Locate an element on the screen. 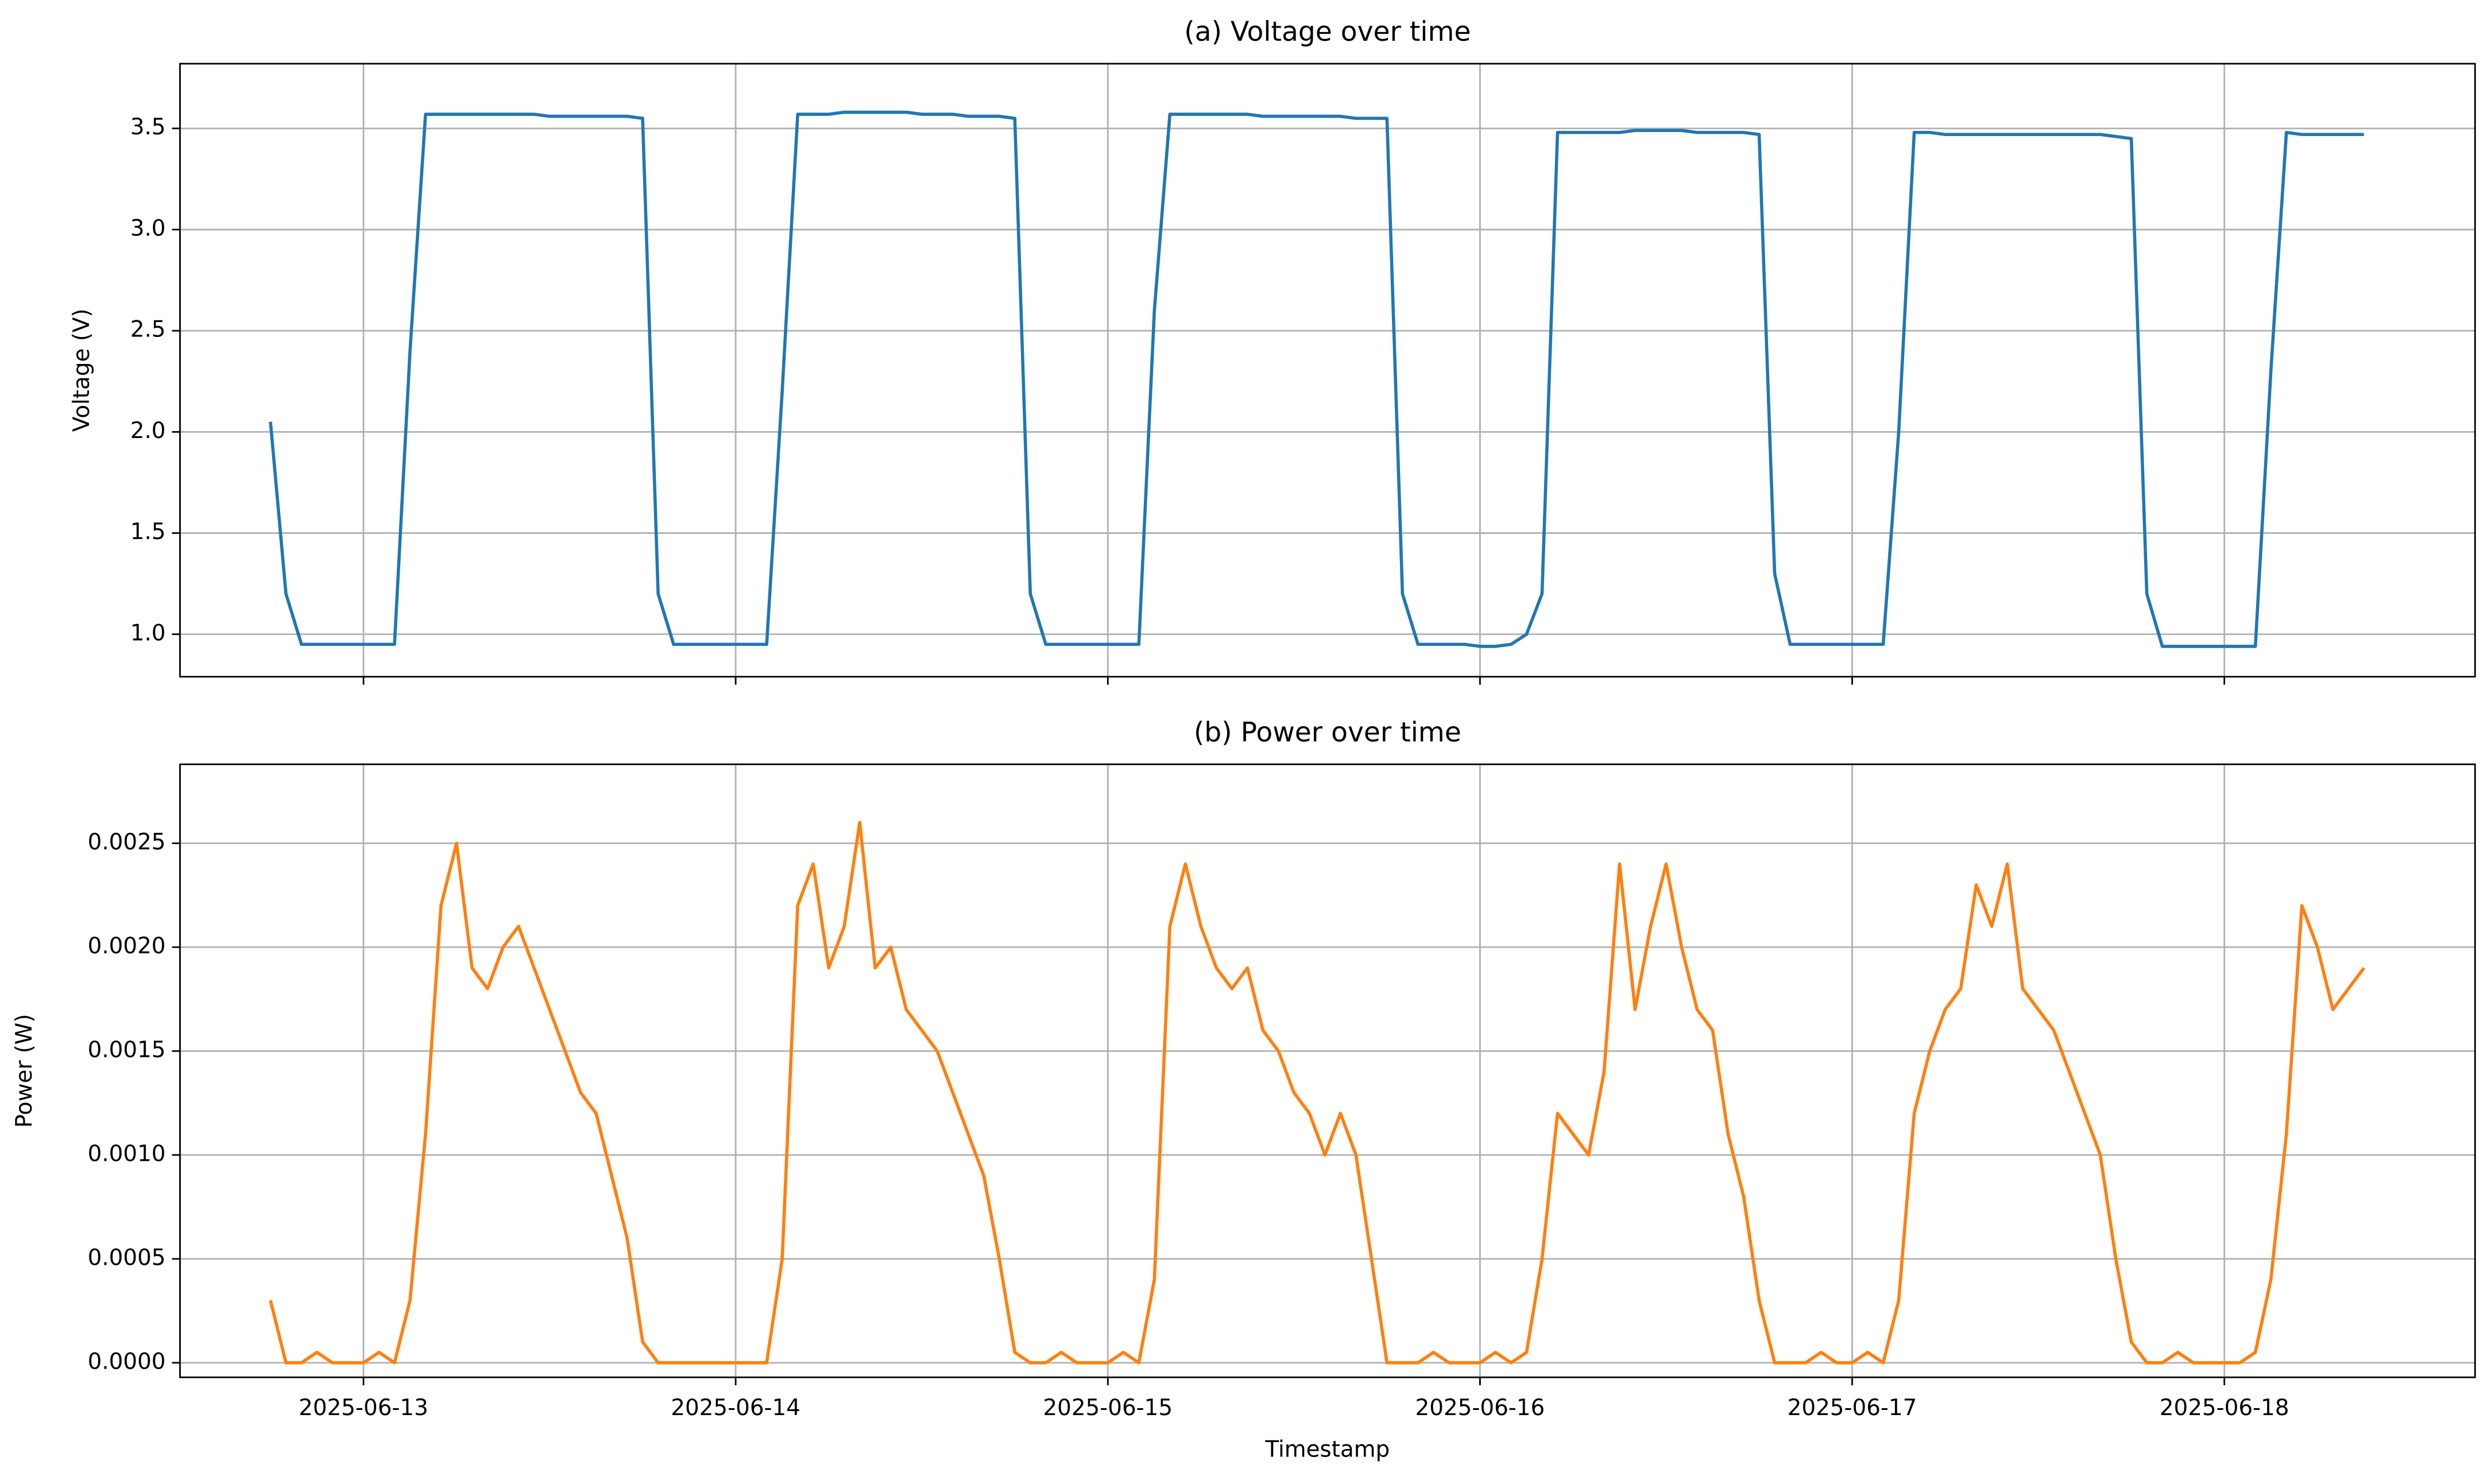 Image resolution: width=2491 pixels, height=1484 pixels. y-tick-label: 3.5 is located at coordinates (148, 127).